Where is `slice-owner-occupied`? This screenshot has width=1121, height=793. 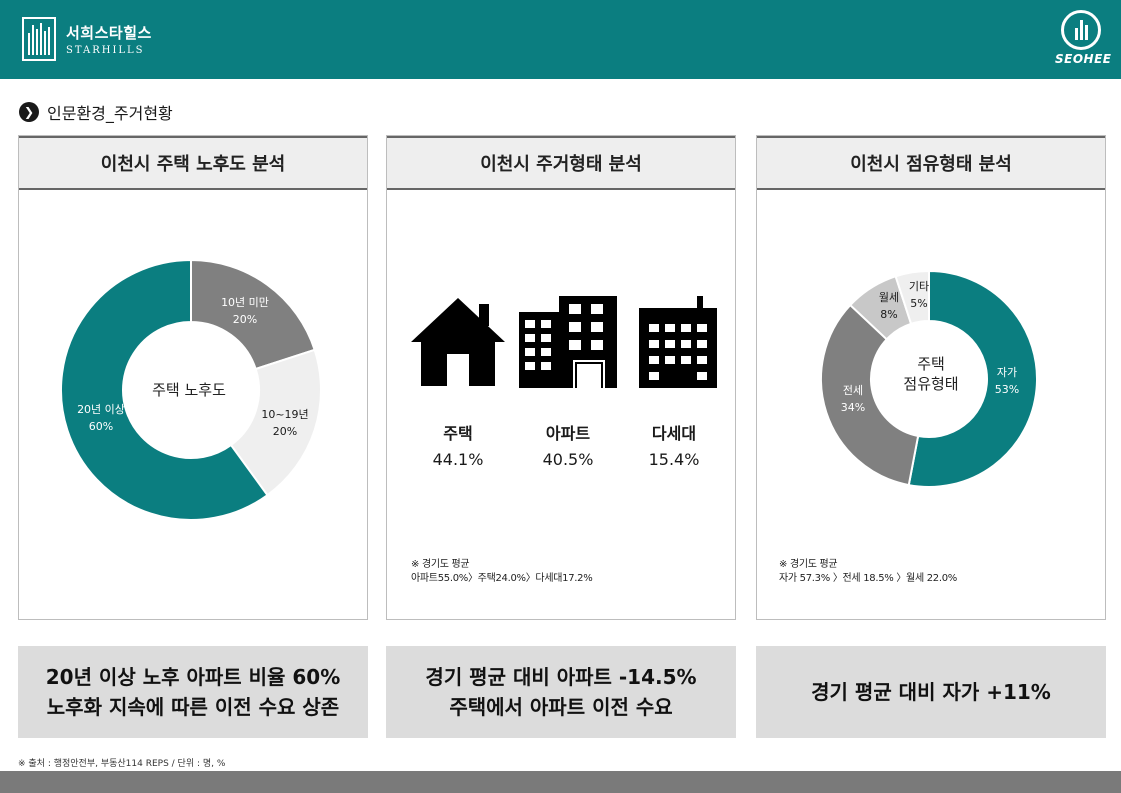 slice-owner-occupied is located at coordinates (972, 378).